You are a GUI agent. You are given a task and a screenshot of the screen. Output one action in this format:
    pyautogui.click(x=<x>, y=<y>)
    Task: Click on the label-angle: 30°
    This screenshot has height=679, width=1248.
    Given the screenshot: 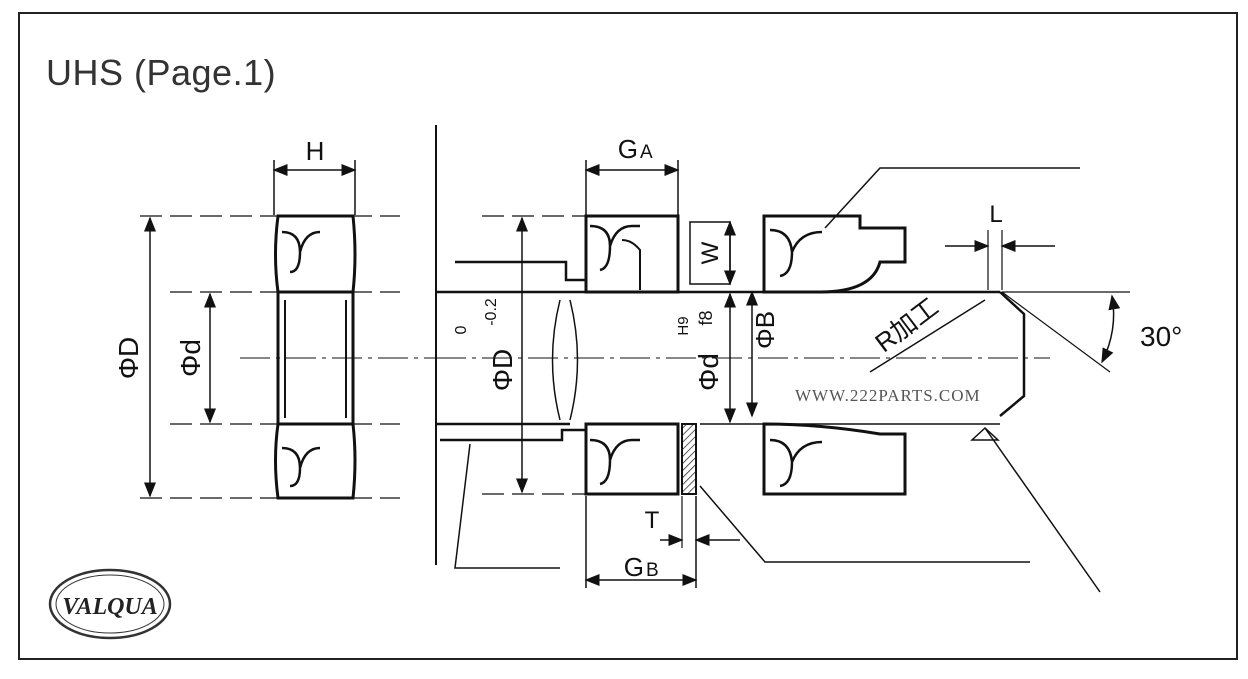 What is the action you would take?
    pyautogui.click(x=1161, y=336)
    